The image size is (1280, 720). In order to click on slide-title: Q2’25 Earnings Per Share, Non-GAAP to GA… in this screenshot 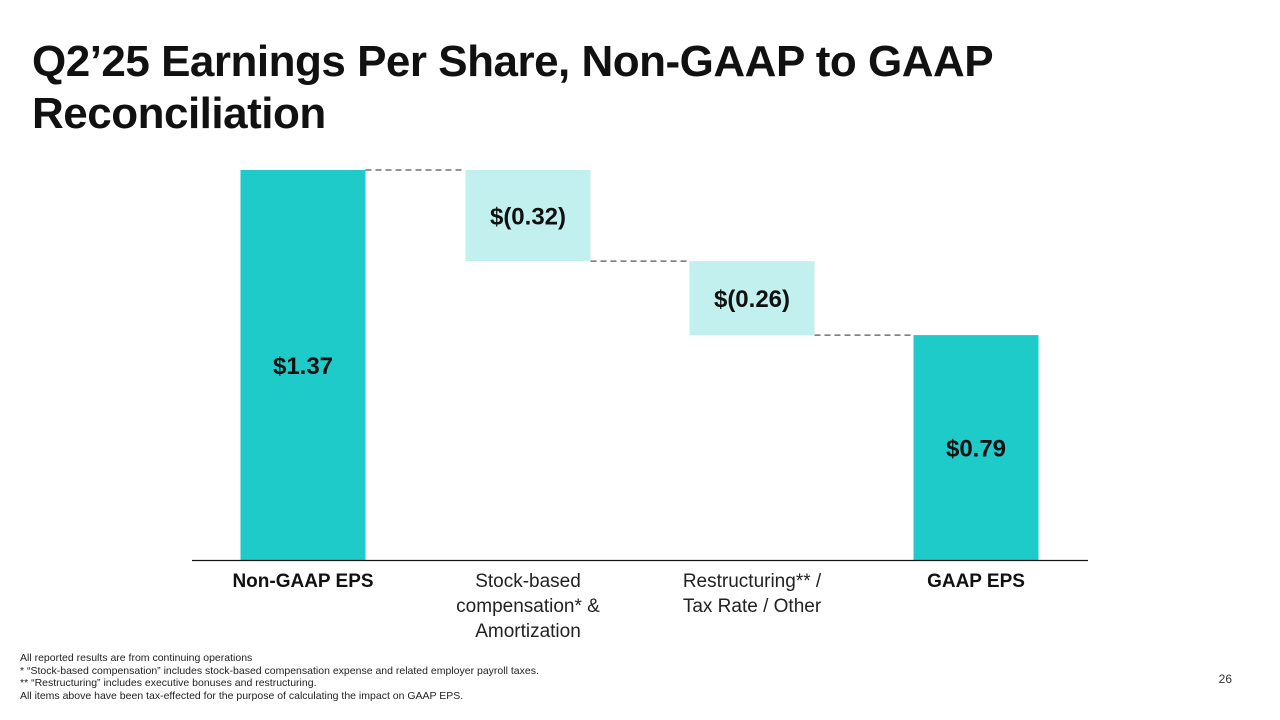, I will do `click(512, 87)`.